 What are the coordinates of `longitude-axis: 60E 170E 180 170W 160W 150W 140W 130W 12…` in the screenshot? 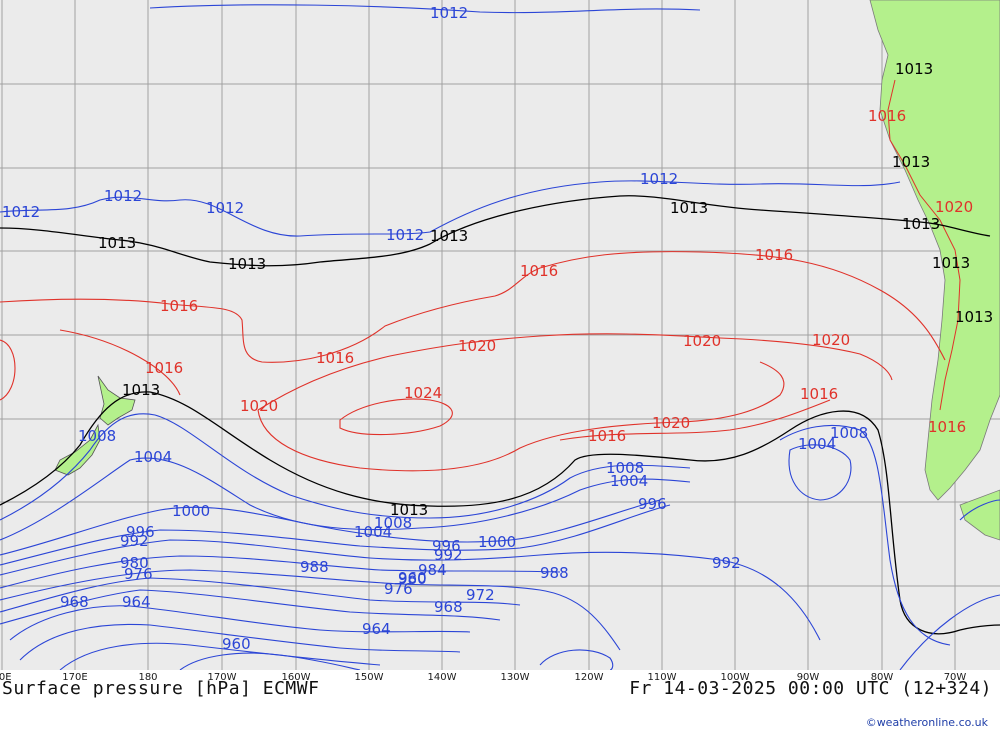 It's located at (500, 678).